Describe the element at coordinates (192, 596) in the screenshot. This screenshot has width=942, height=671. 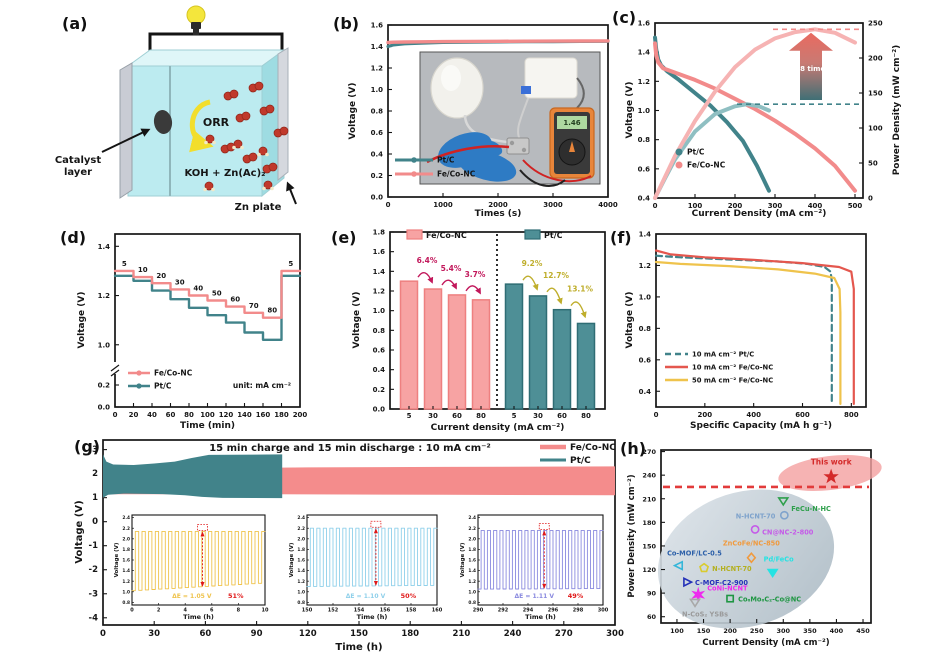
I see `svg-text: ΔE = 1.05 V` at that location.